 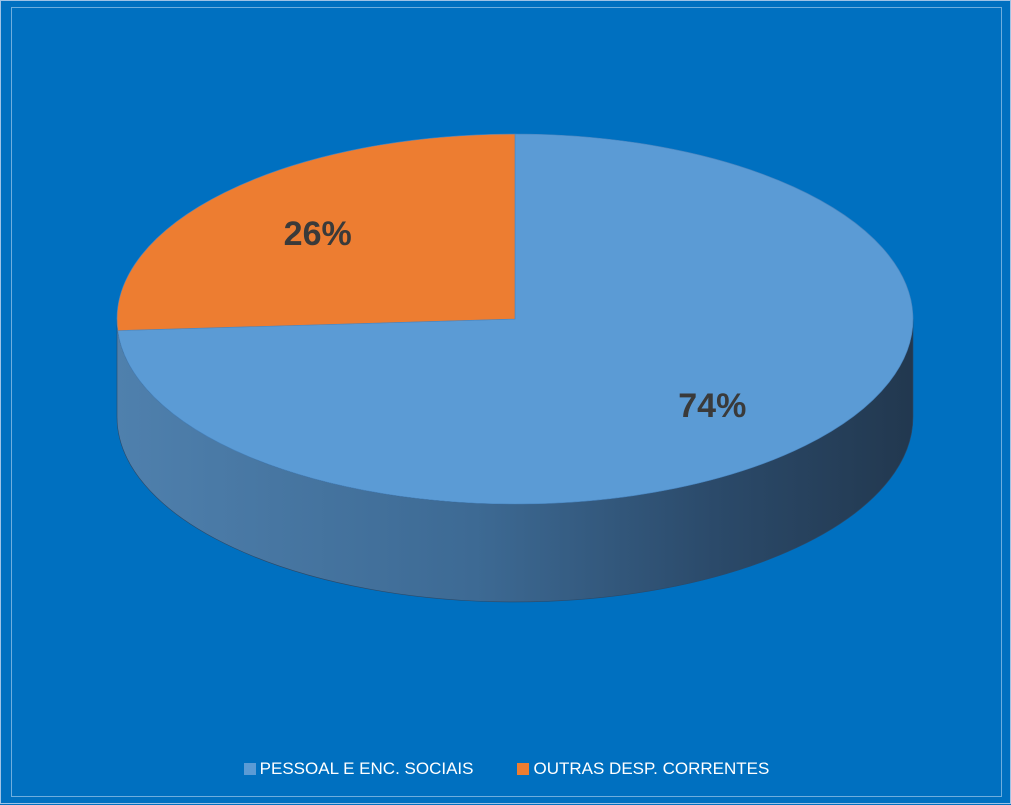 I want to click on legend-item-pessoal: PESSOAL E ENC. SOCIAIS, so click(x=358, y=769).